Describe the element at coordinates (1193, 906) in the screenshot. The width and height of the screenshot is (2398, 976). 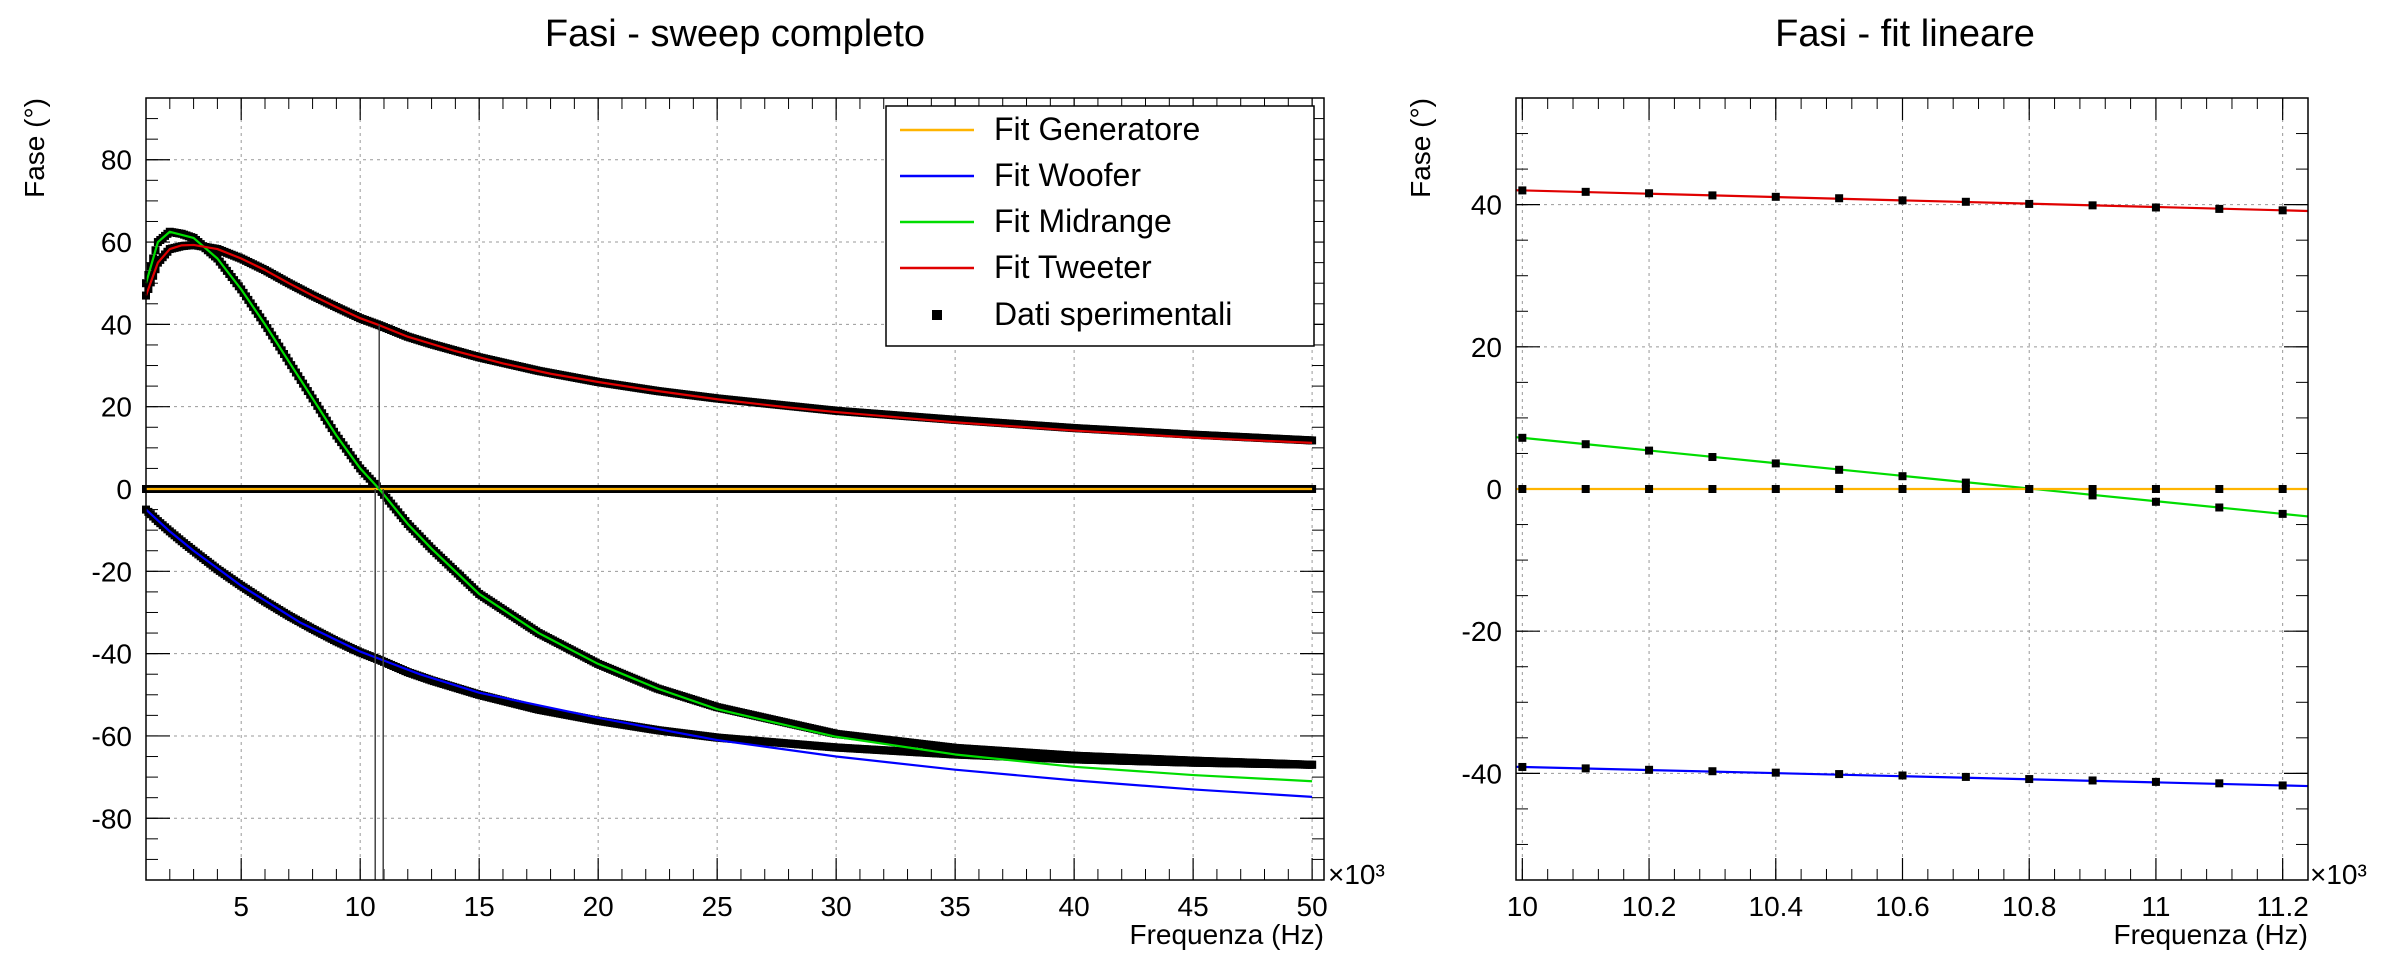
I see `x-tick-label: 45` at that location.